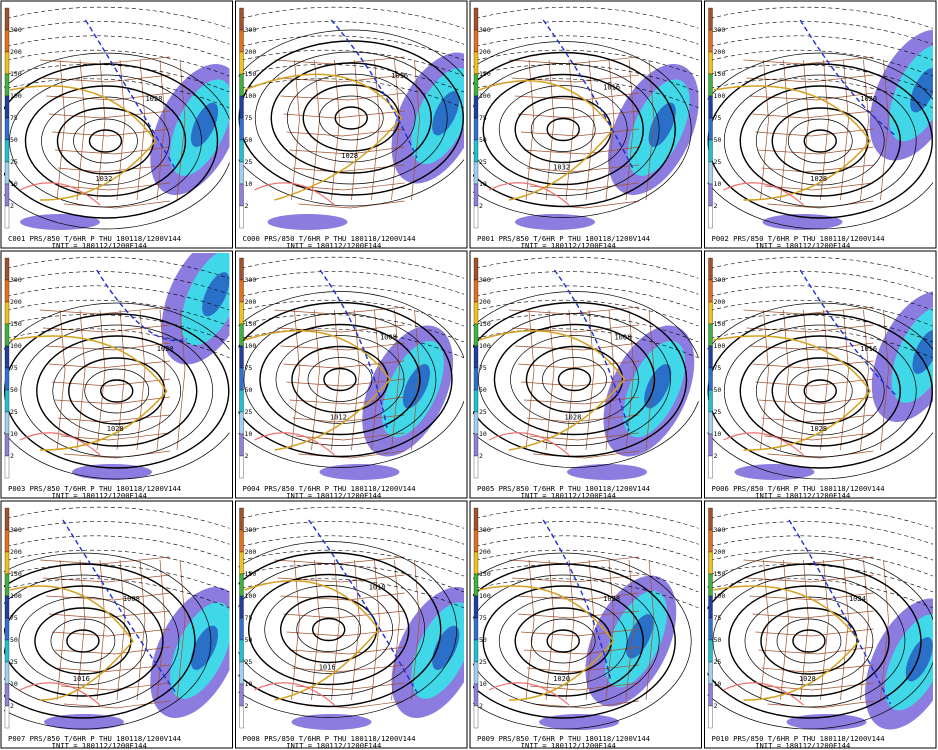 The image size is (938, 750). Describe the element at coordinates (99, 245) in the screenshot. I see `panel-init: INIT = 180112/1200F144` at that location.